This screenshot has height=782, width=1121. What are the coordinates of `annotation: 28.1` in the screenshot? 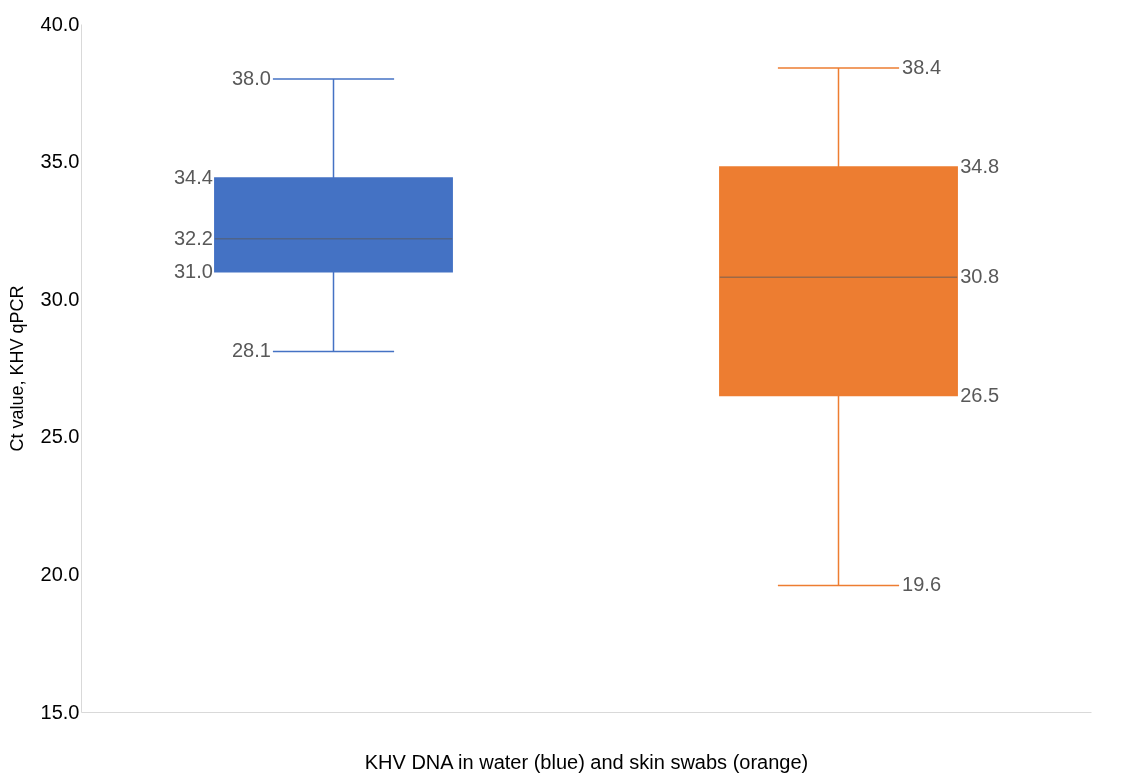 It's located at (251, 350).